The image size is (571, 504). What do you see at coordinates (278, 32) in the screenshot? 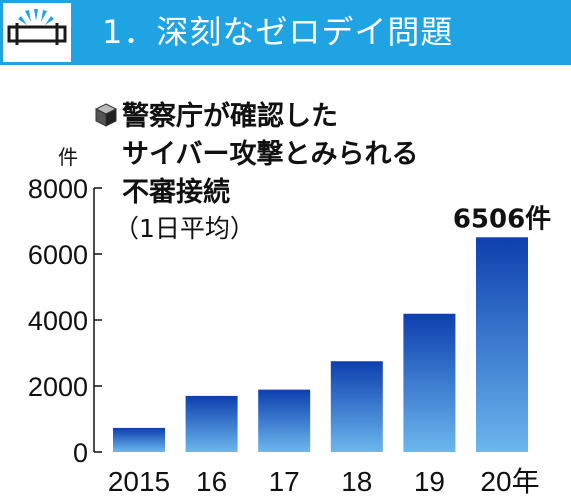
I see `page-title: 1．深刻なゼロデイ問題` at bounding box center [278, 32].